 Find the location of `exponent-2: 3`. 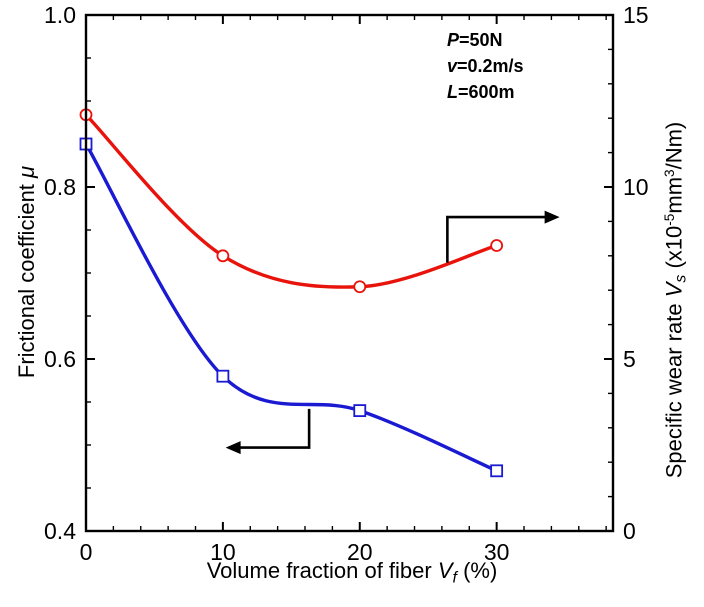

exponent-2: 3 is located at coordinates (669, 173).